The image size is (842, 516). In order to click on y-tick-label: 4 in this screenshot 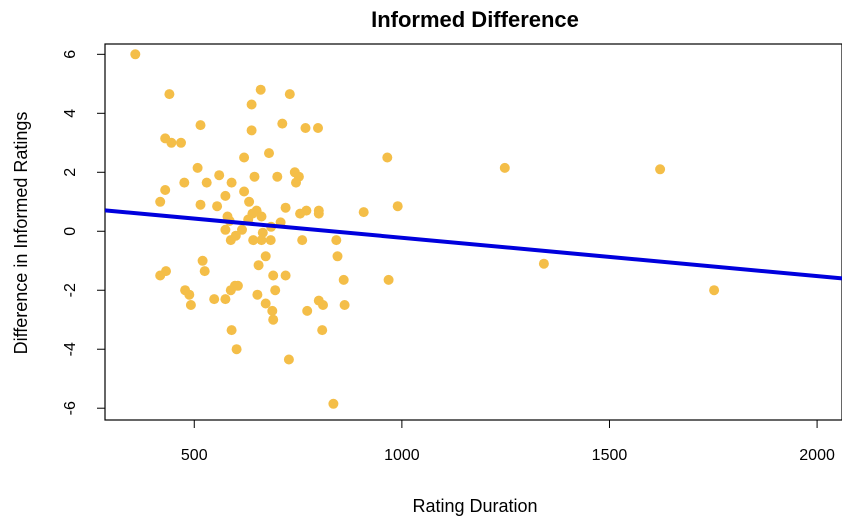, I will do `click(70, 113)`.